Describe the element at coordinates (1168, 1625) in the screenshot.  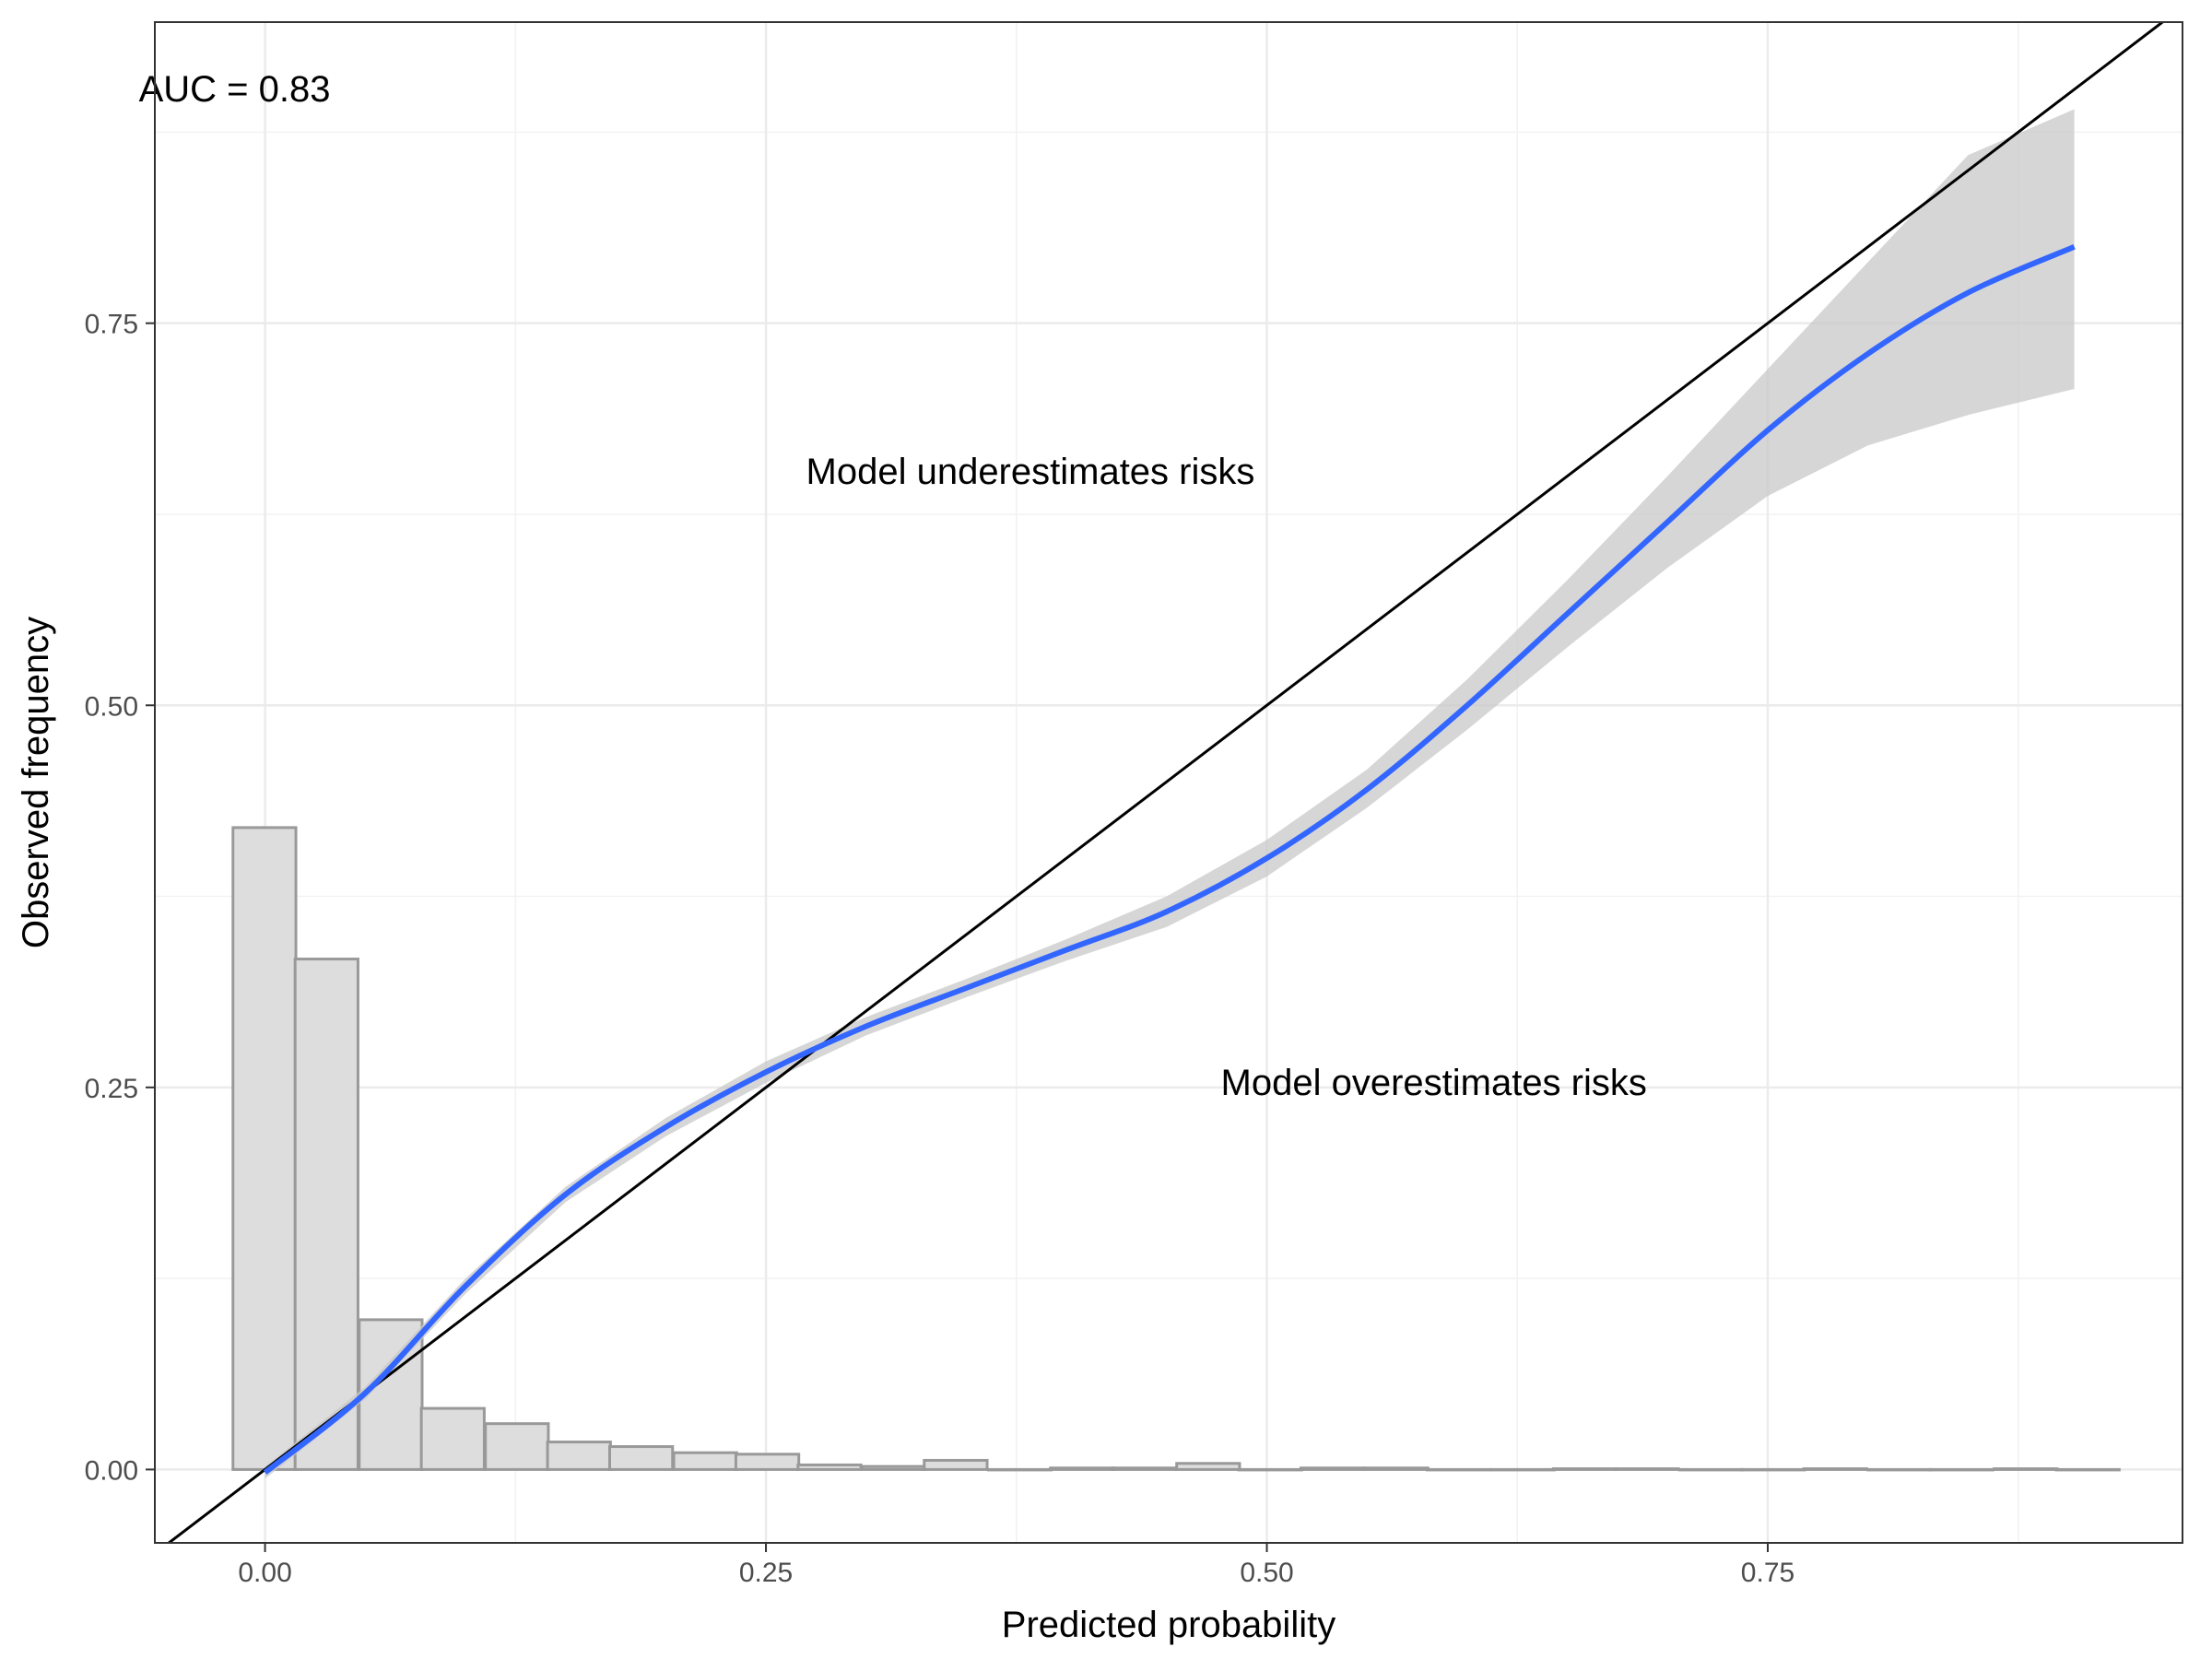
I see `x-axis-title: Predicted probability` at that location.